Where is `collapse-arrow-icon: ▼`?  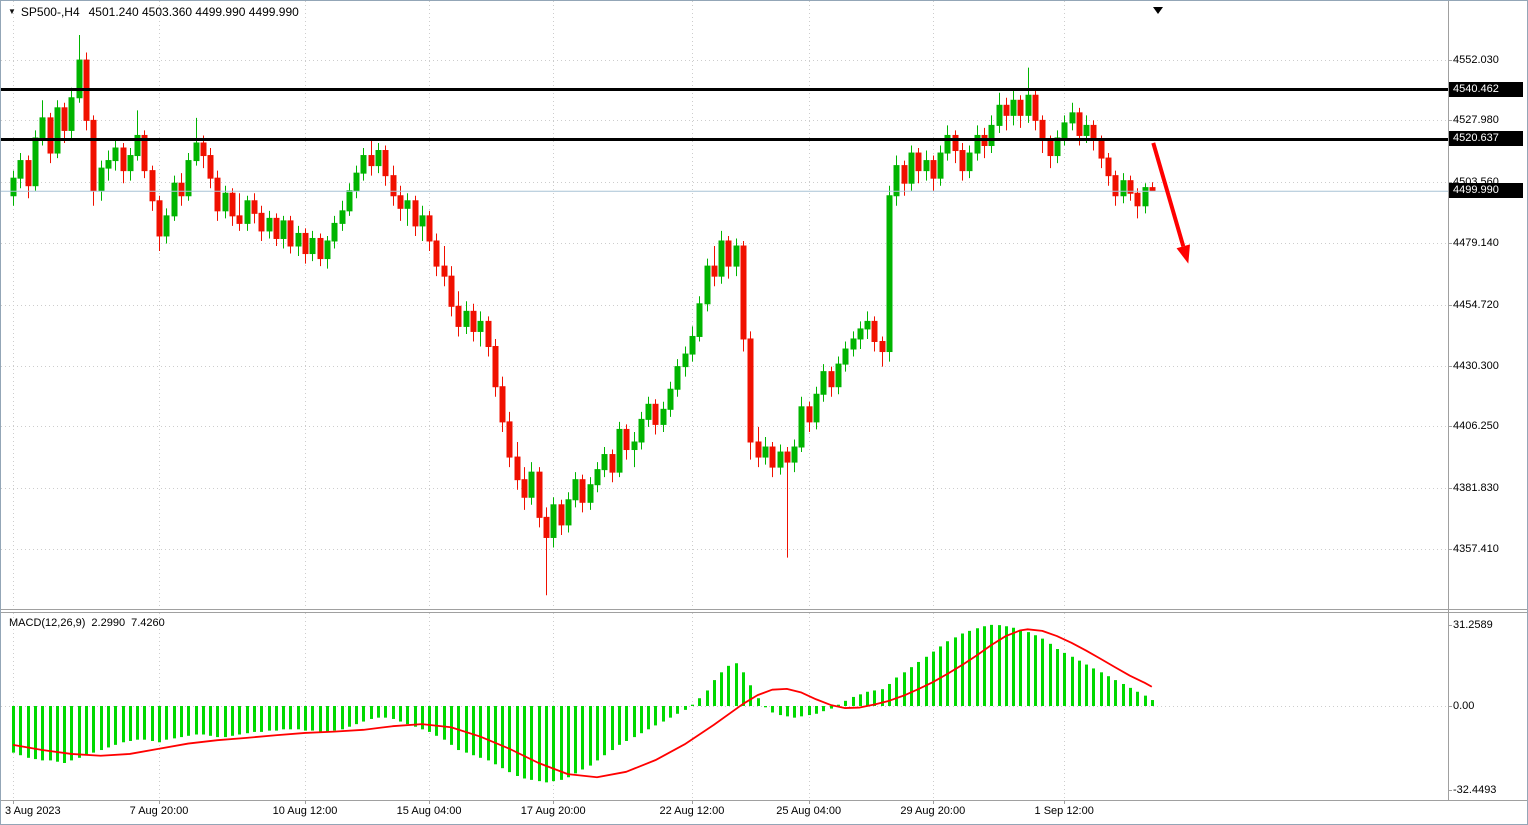
collapse-arrow-icon: ▼ is located at coordinates (12, 11).